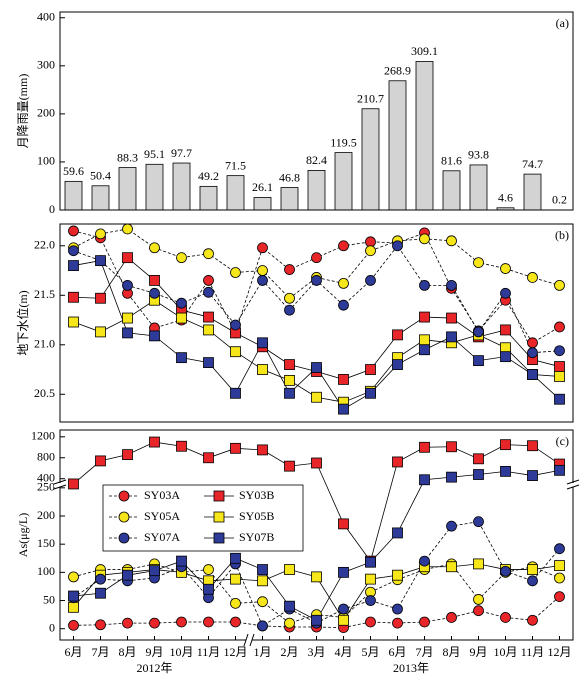 This screenshot has width=585, height=685. I want to click on data-label: 210.7, so click(370, 98).